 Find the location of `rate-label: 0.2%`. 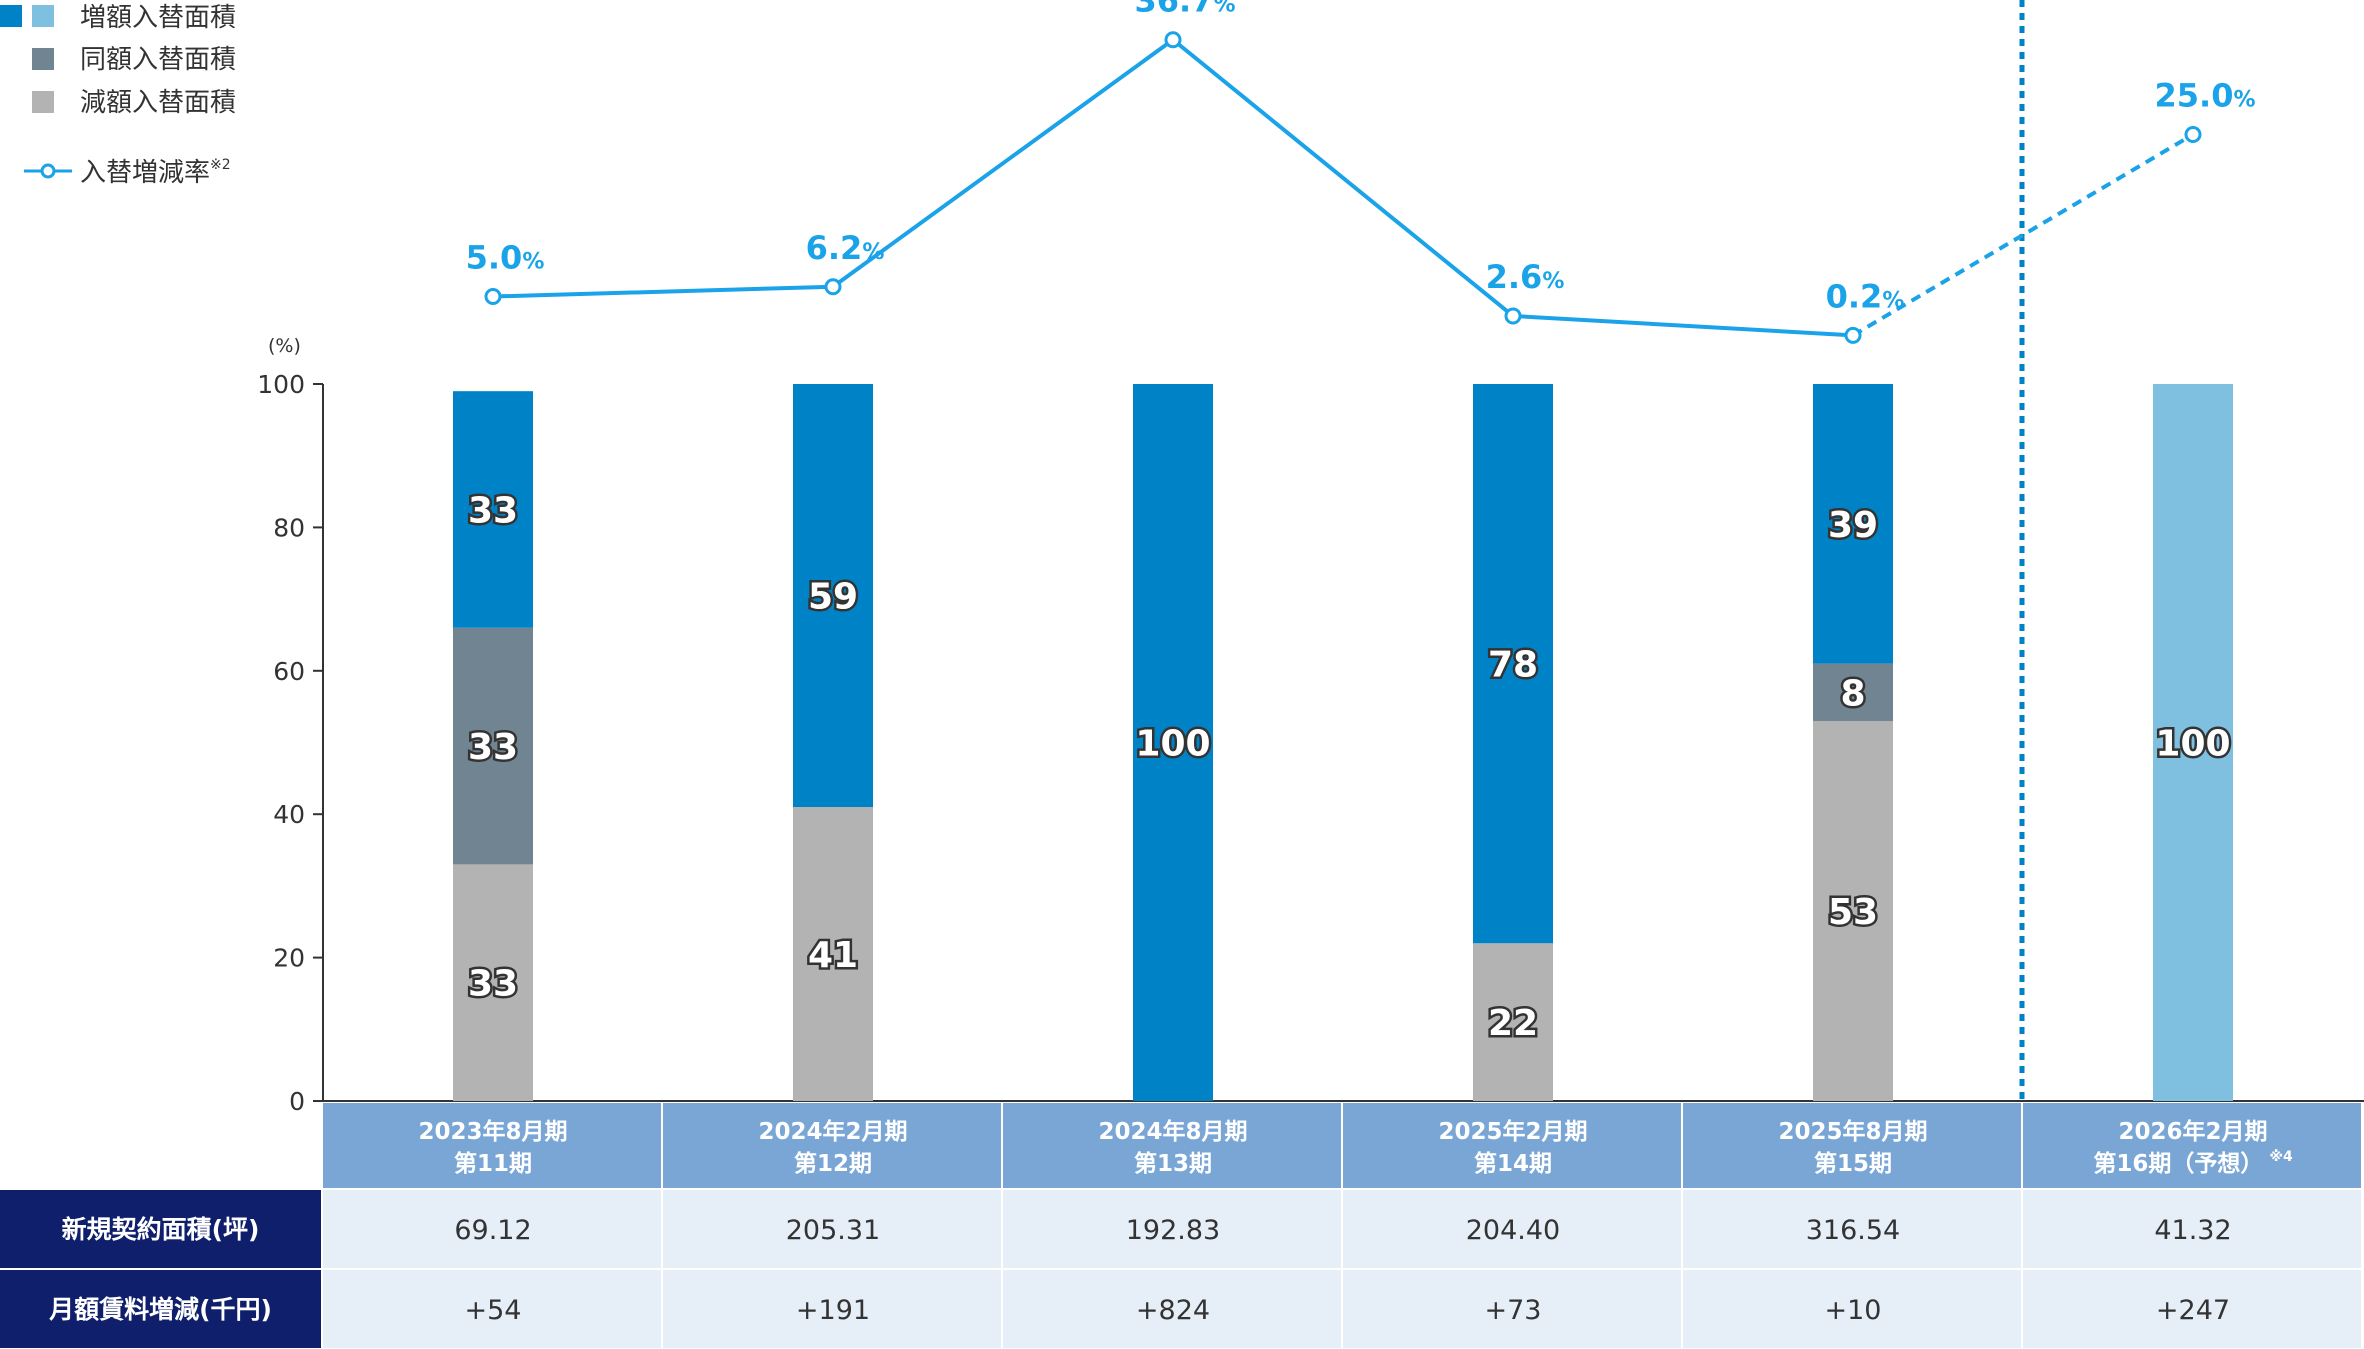

rate-label: 0.2% is located at coordinates (1865, 296).